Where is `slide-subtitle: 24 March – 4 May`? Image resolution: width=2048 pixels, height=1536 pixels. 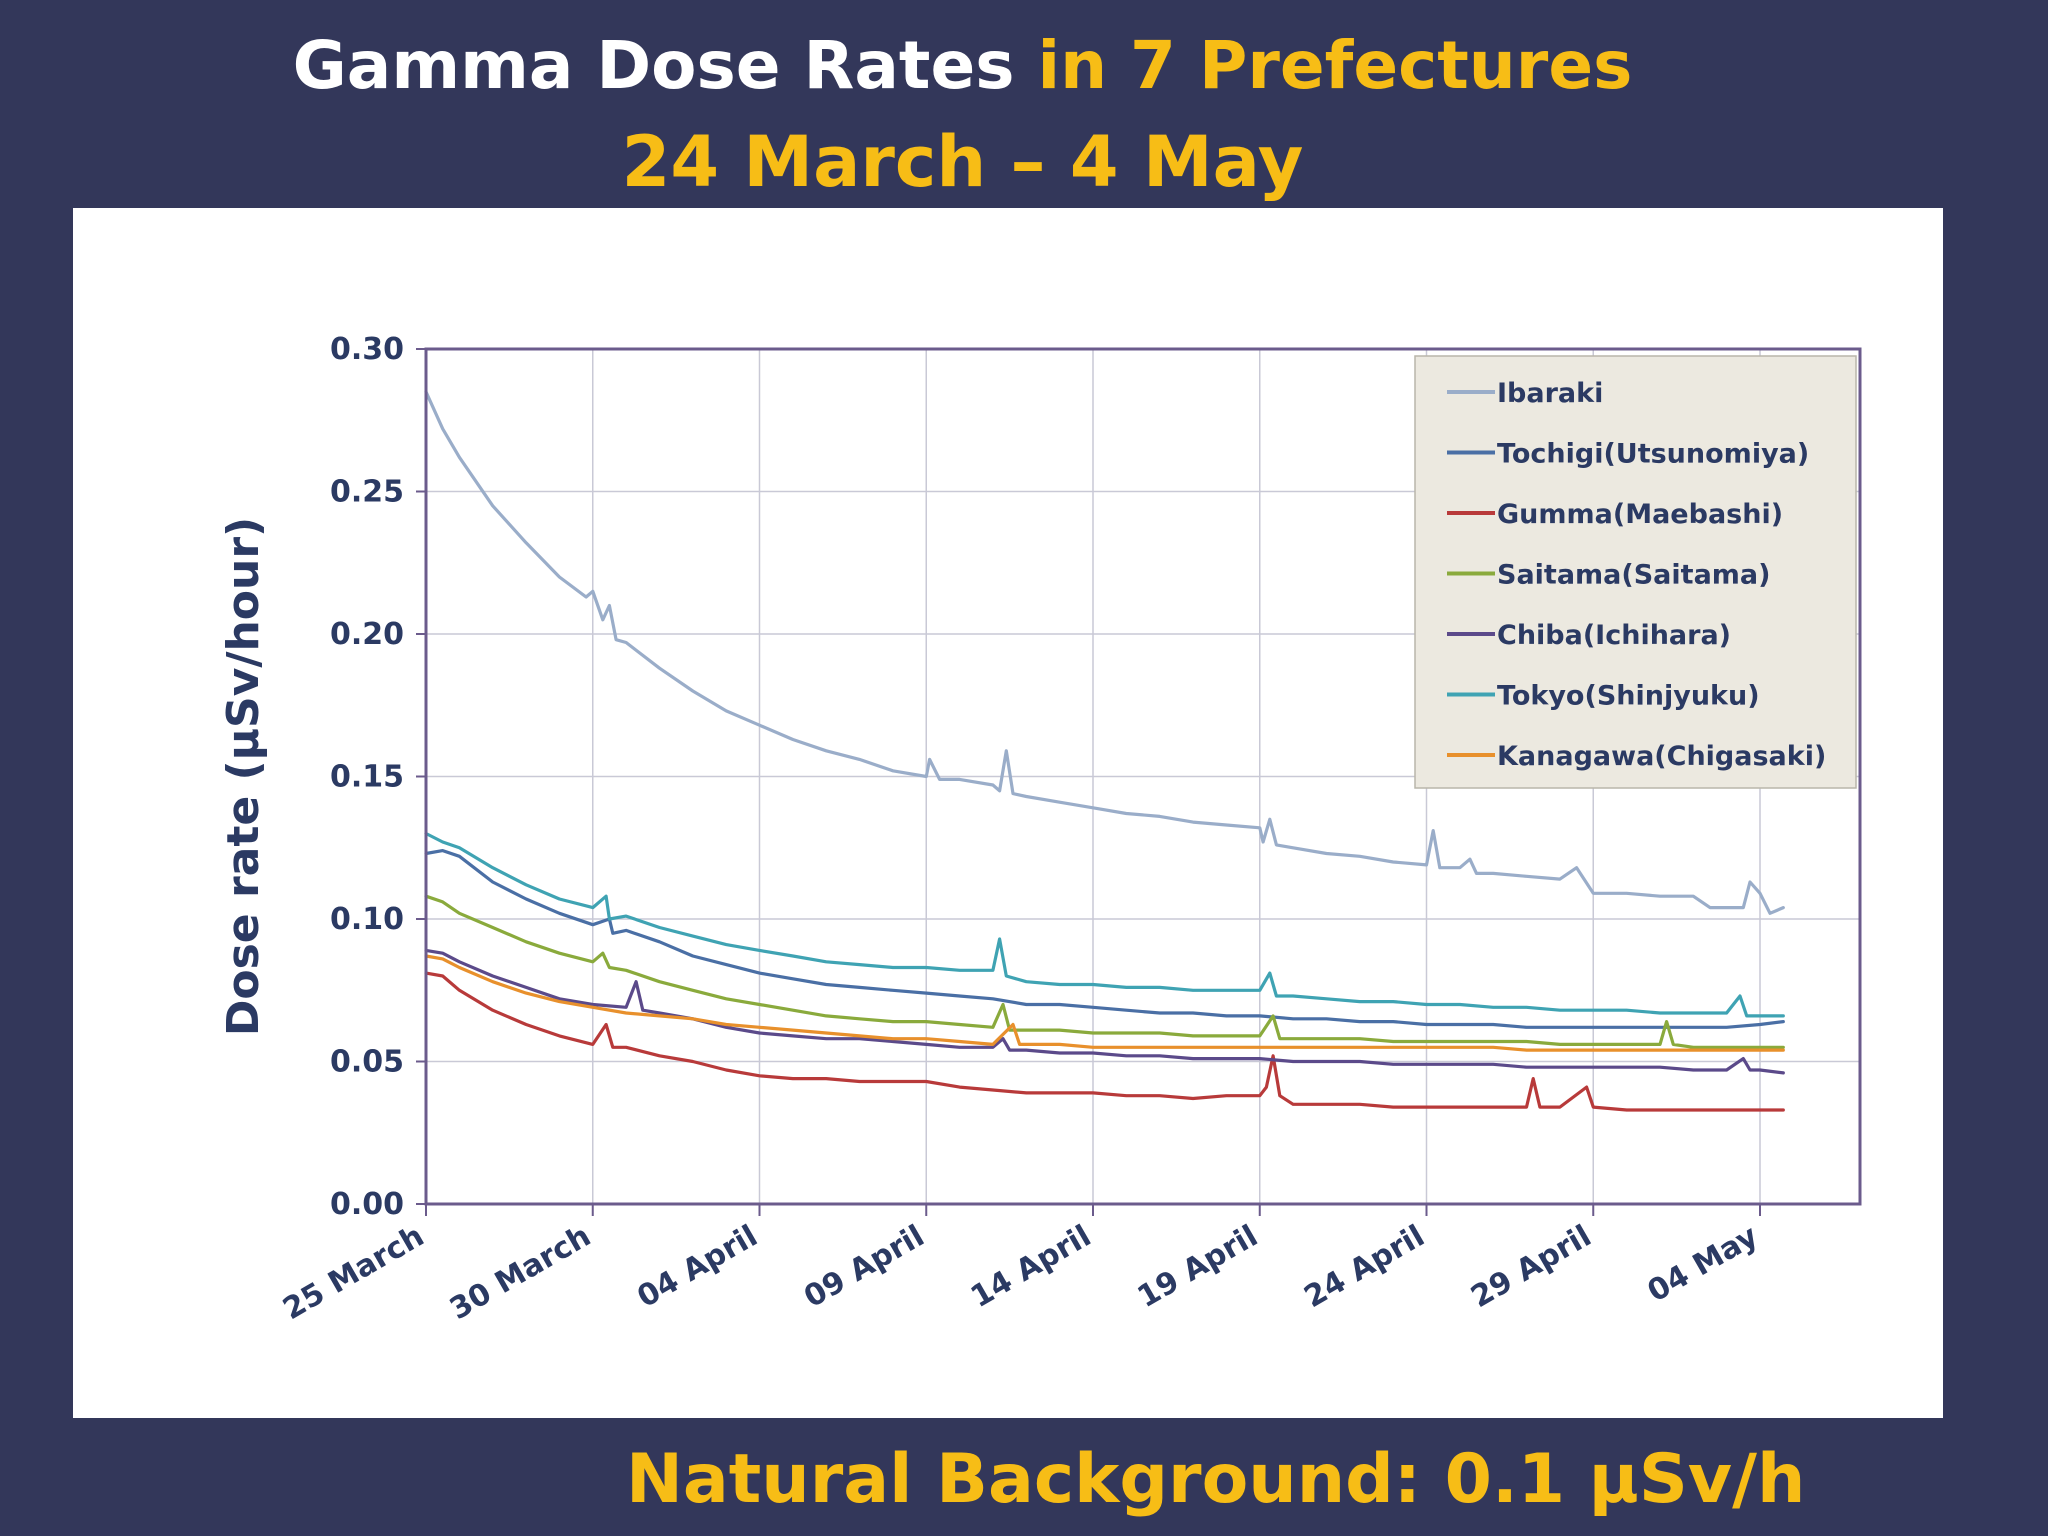 slide-subtitle: 24 March – 4 May is located at coordinates (962, 162).